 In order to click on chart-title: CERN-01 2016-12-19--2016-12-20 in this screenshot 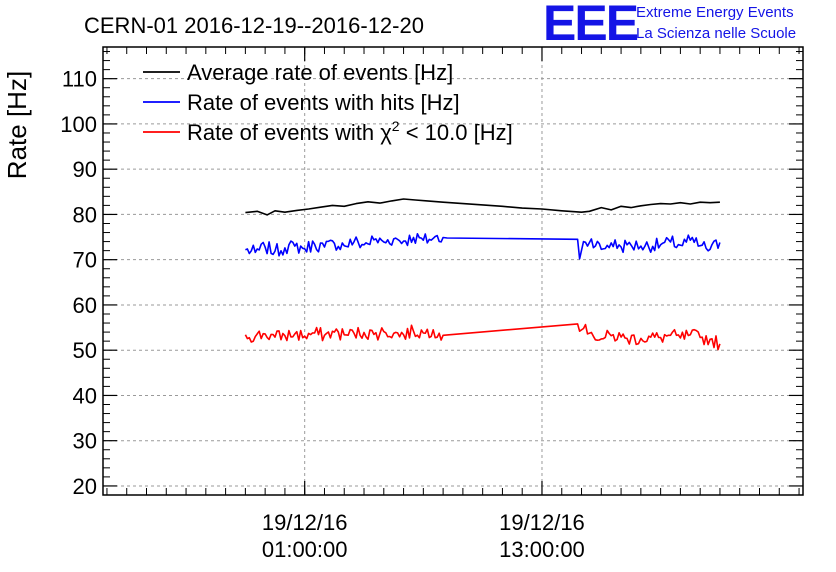, I will do `click(254, 25)`.